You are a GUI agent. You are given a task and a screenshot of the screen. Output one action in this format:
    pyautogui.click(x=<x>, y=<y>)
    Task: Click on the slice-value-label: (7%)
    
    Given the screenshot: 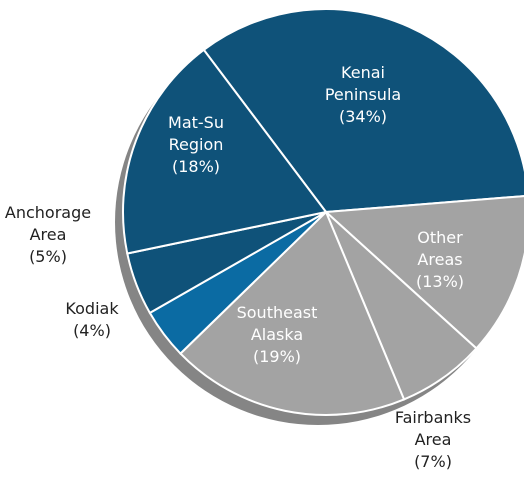 What is the action you would take?
    pyautogui.click(x=433, y=461)
    